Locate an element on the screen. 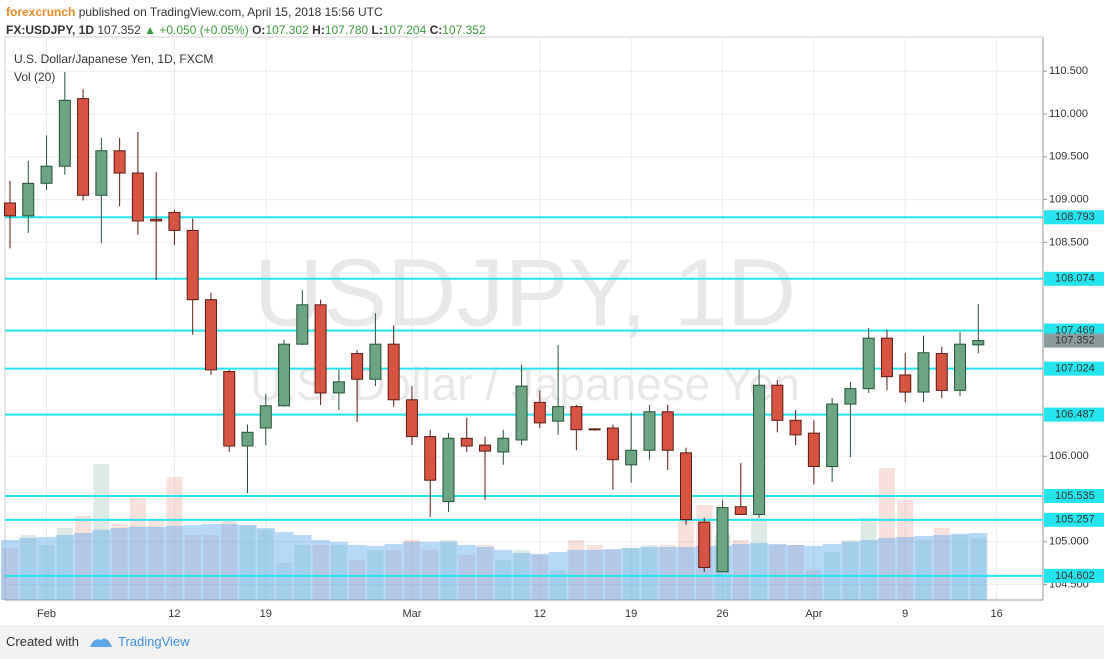 This screenshot has height=659, width=1104. y-tick-label: 106.000 is located at coordinates (1069, 456).